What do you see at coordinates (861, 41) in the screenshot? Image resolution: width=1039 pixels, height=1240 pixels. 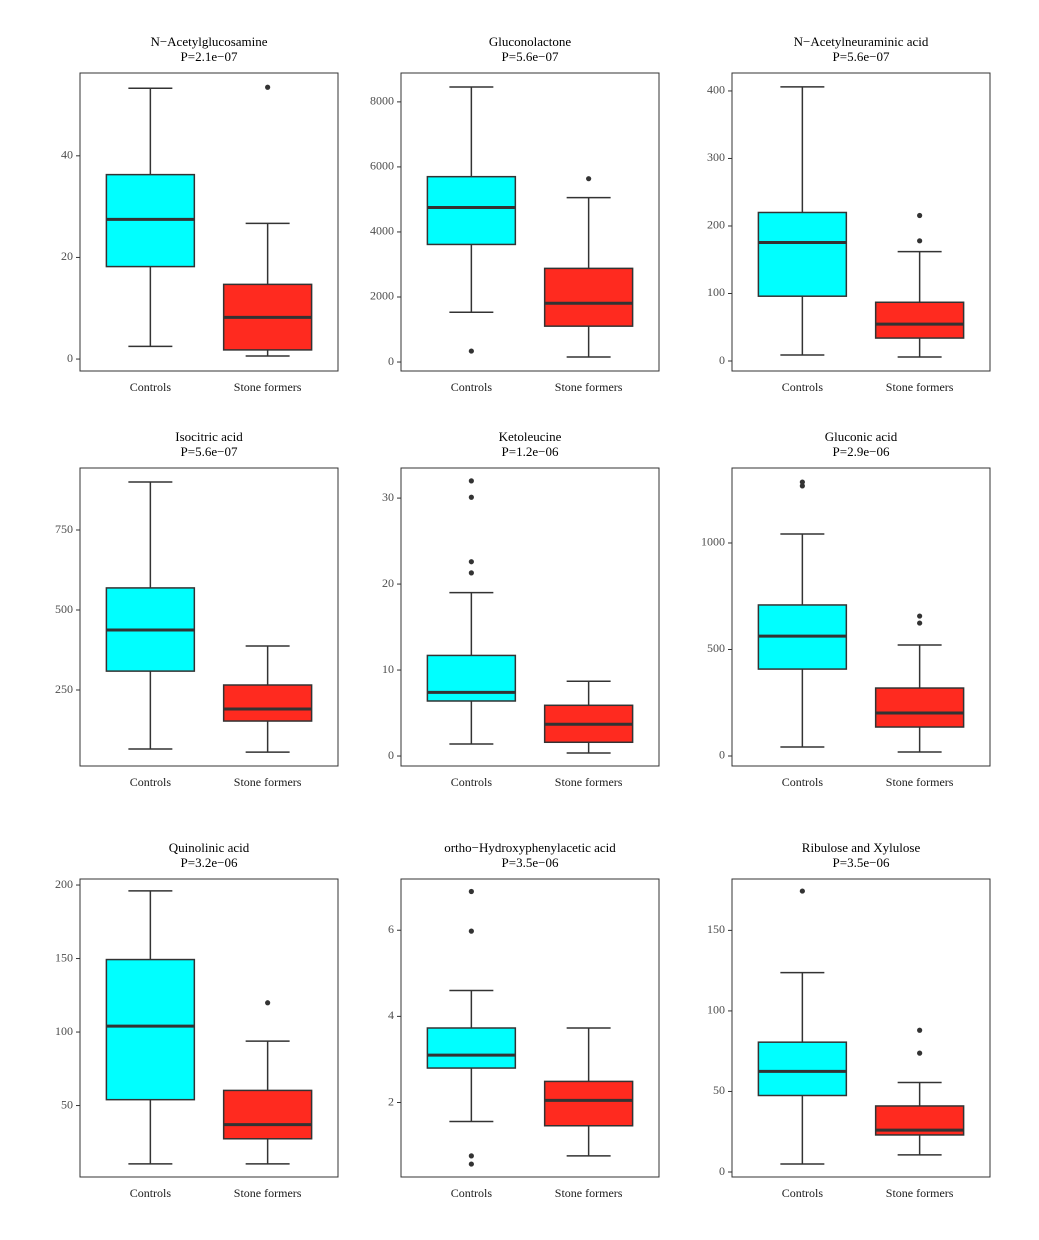 I see `chart-title: N−Acetylneuraminic acid` at bounding box center [861, 41].